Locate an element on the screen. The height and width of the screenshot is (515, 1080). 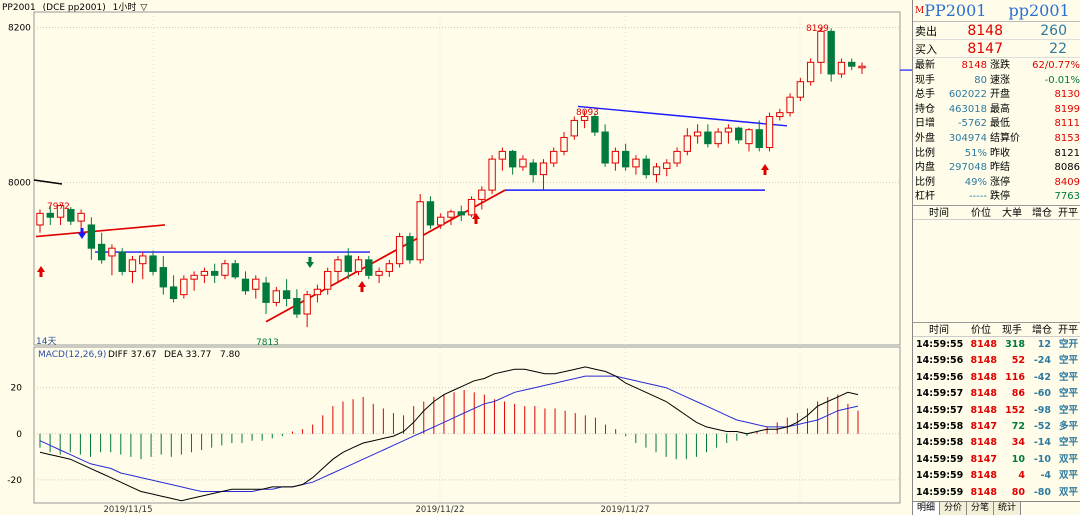
sell-label: 卖出 is located at coordinates (926, 31).